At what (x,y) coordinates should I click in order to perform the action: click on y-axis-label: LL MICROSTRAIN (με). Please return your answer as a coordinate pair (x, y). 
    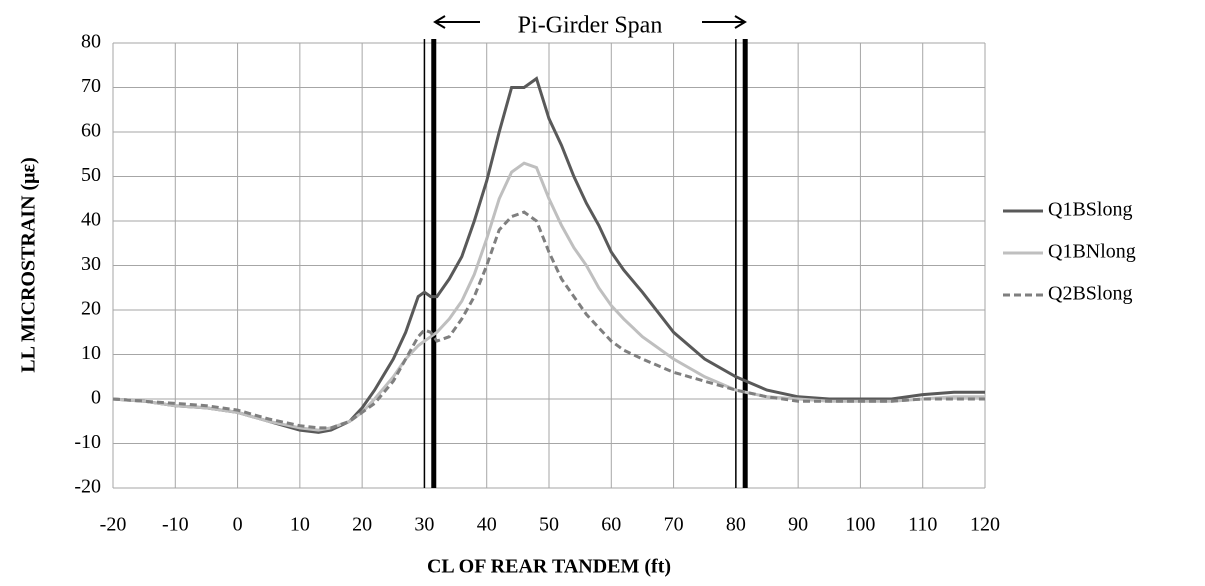
    Looking at the image, I should click on (29, 264).